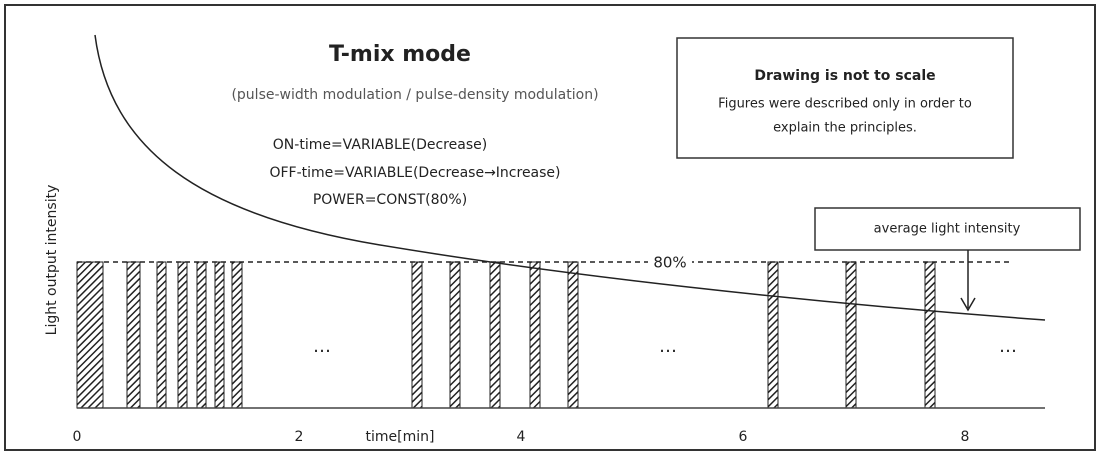 Image resolution: width=1101 pixels, height=454 pixels. Describe the element at coordinates (380, 145) in the screenshot. I see `condition: ON-time=VARIABLE(Decrease)` at that location.